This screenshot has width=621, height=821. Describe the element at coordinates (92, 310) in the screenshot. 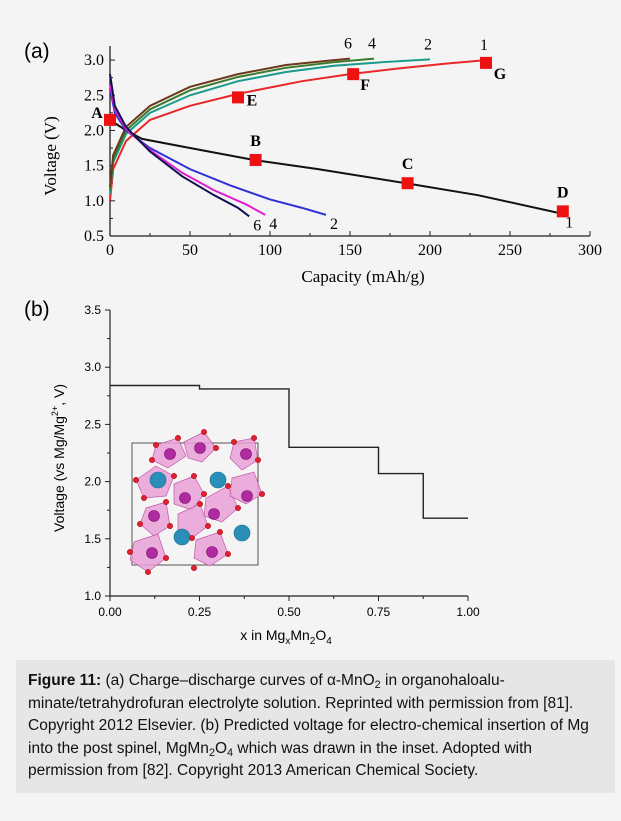

I see `panel-b-y-tick-label: 3.5` at that location.